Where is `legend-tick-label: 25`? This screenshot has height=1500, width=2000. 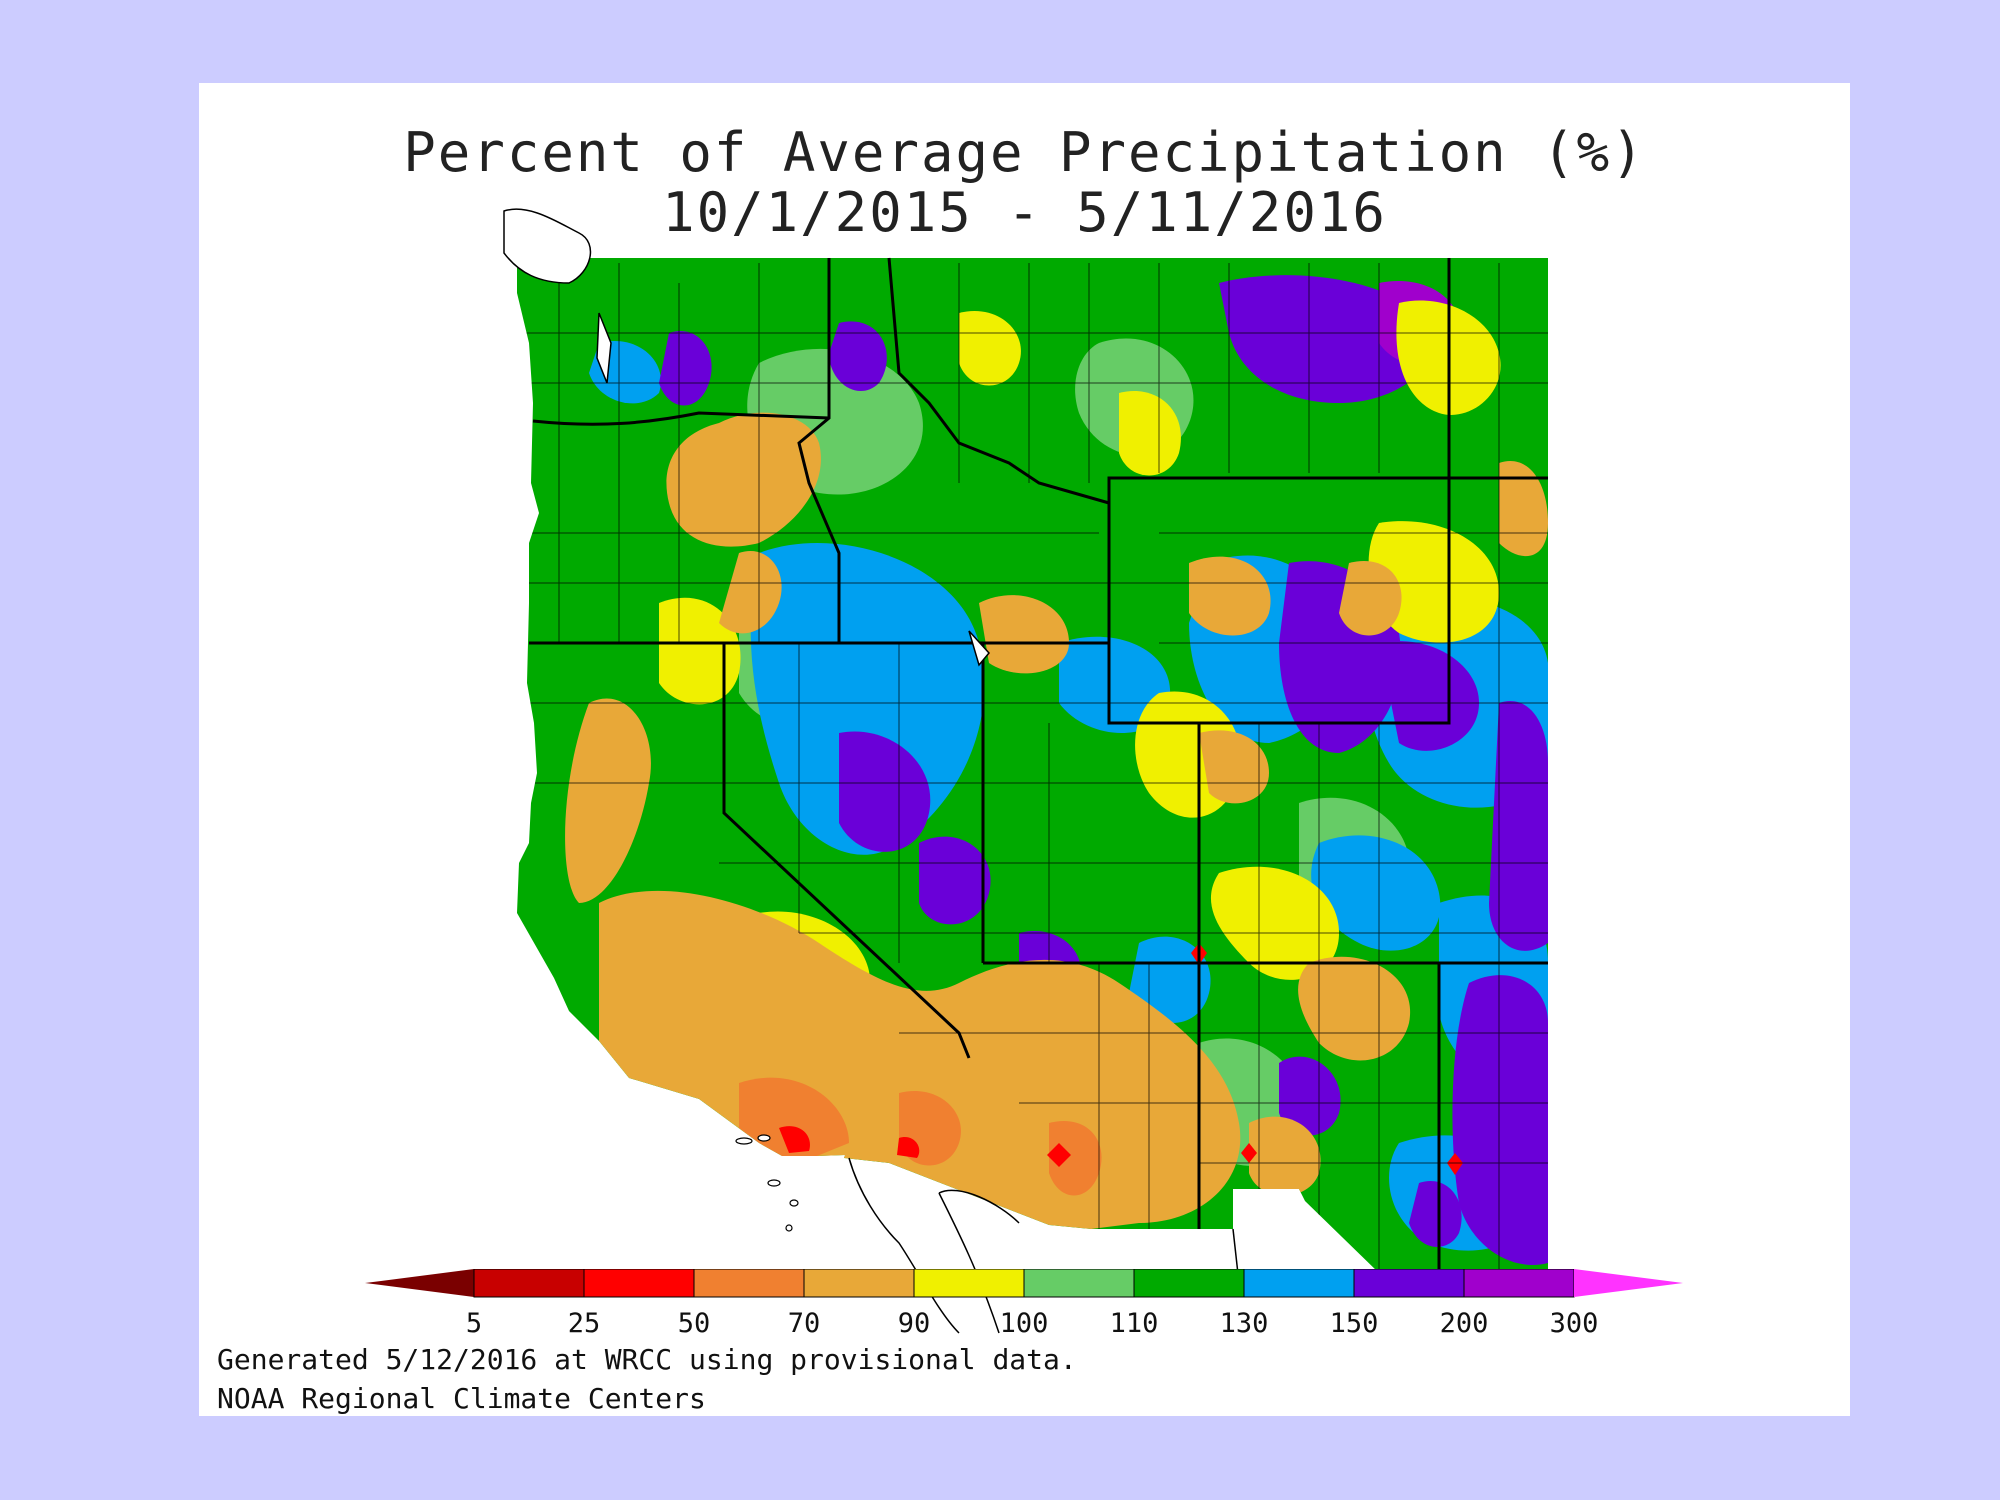
legend-tick-label: 25 is located at coordinates (584, 1323).